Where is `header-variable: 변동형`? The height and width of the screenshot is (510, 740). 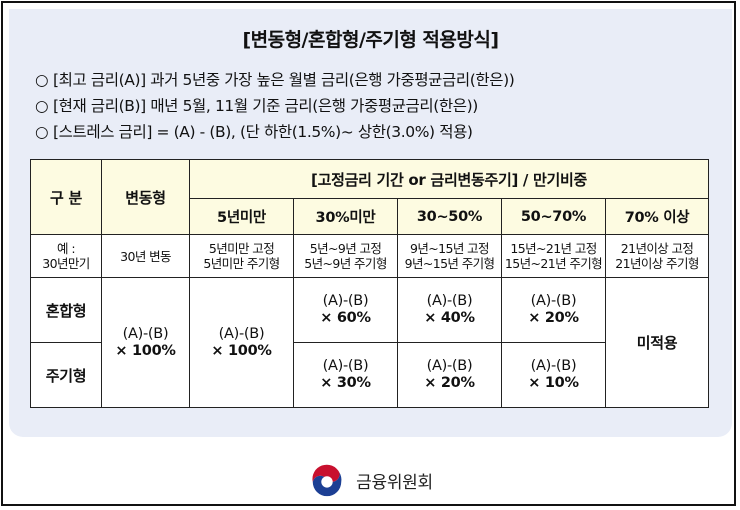
header-variable: 변동형 is located at coordinates (145, 197).